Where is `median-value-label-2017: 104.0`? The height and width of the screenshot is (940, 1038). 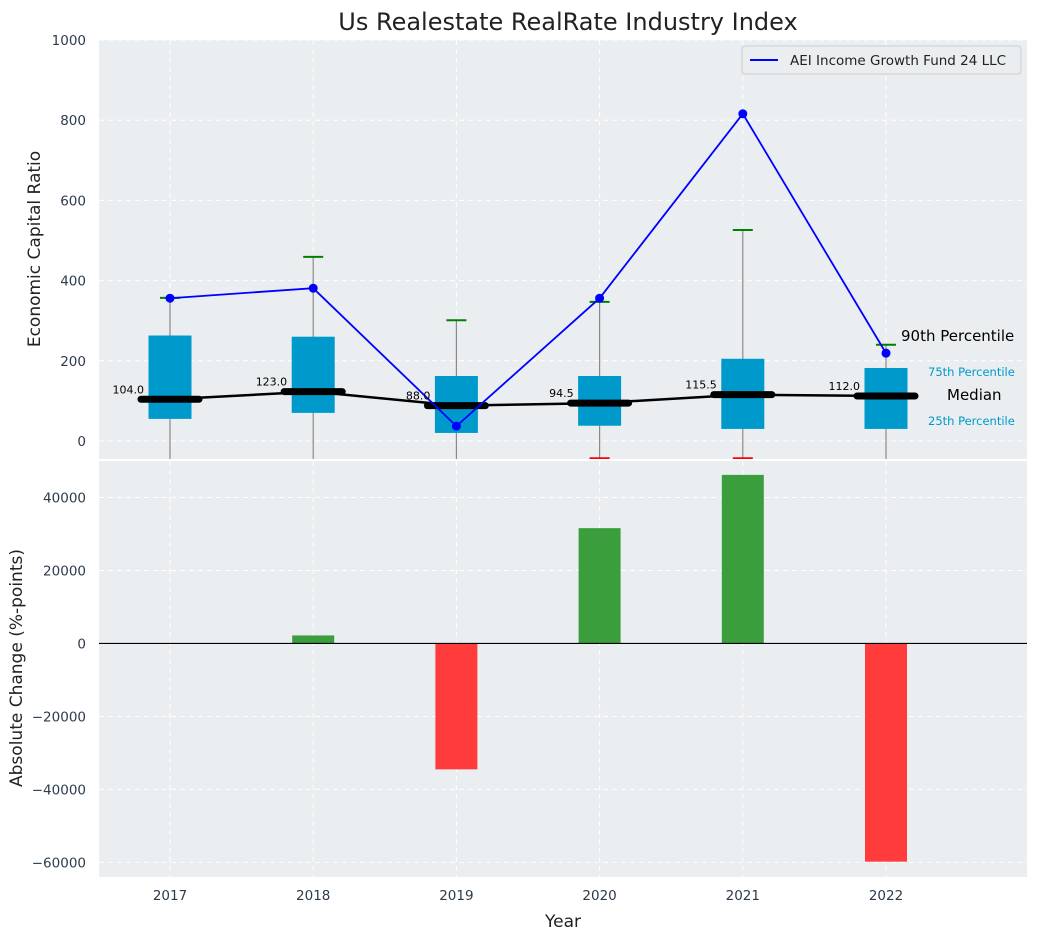
median-value-label-2017: 104.0 is located at coordinates (129, 389).